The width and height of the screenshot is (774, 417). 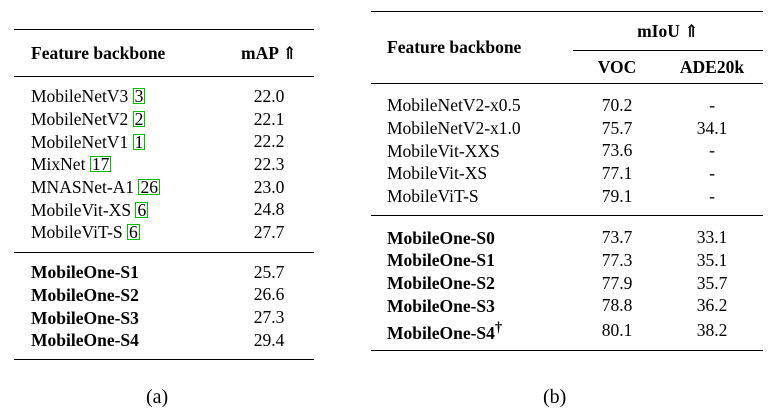 I want to click on model-name: MNASNet-A1, so click(x=83, y=187).